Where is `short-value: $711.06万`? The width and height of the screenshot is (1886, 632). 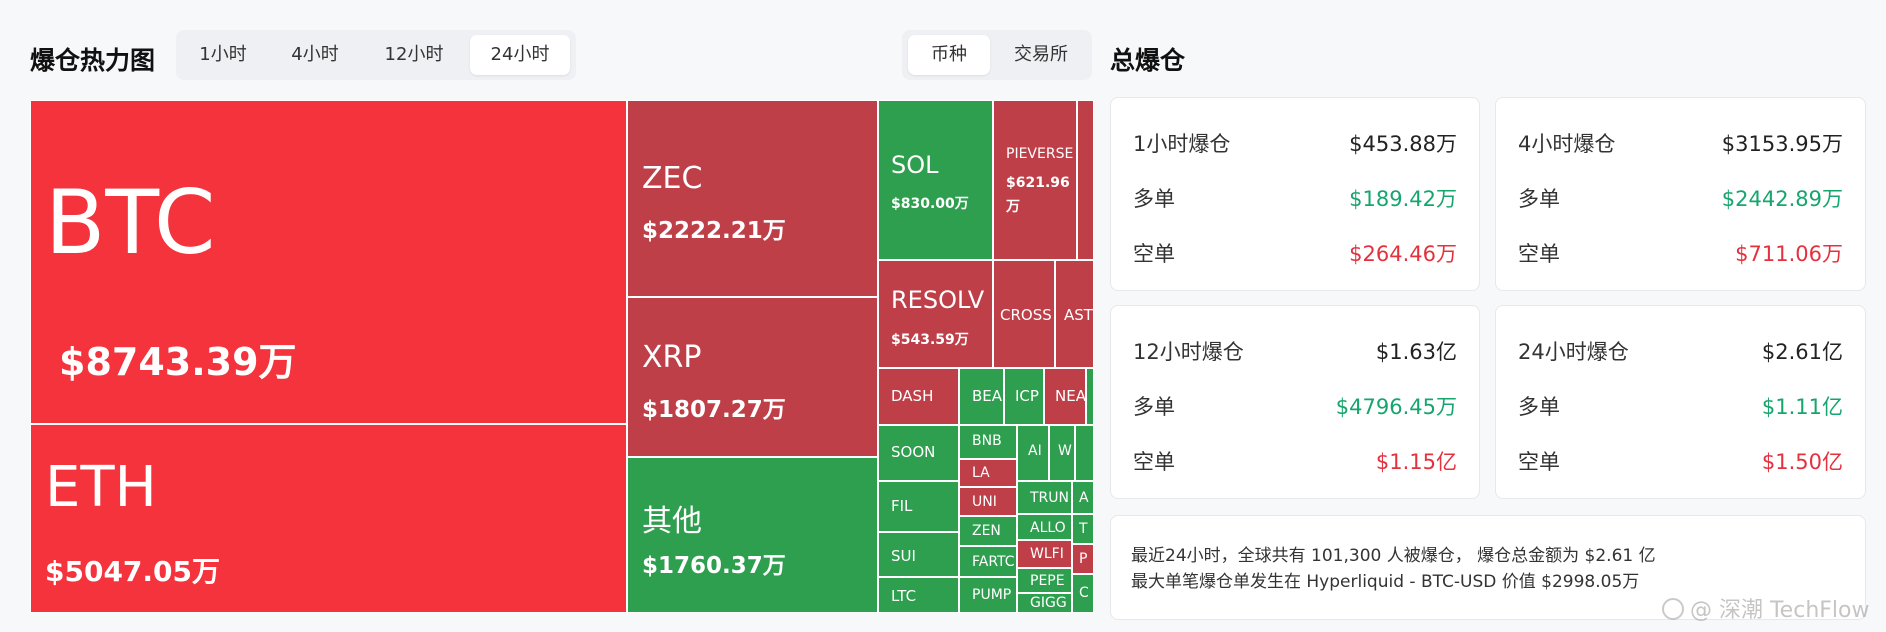
short-value: $711.06万 is located at coordinates (1789, 254).